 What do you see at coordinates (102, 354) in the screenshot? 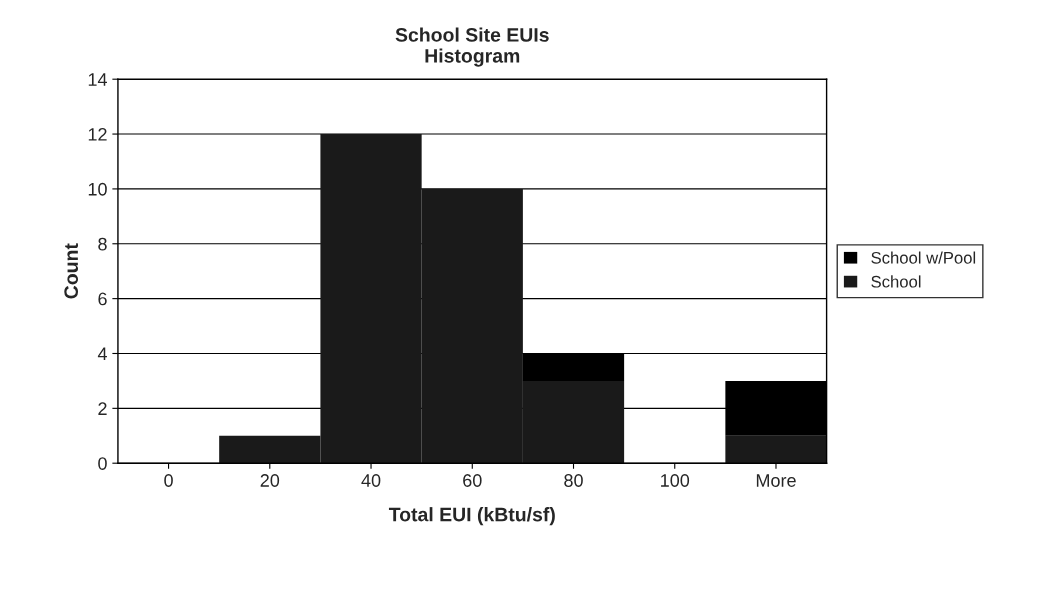
I see `y-tick-label: 4` at bounding box center [102, 354].